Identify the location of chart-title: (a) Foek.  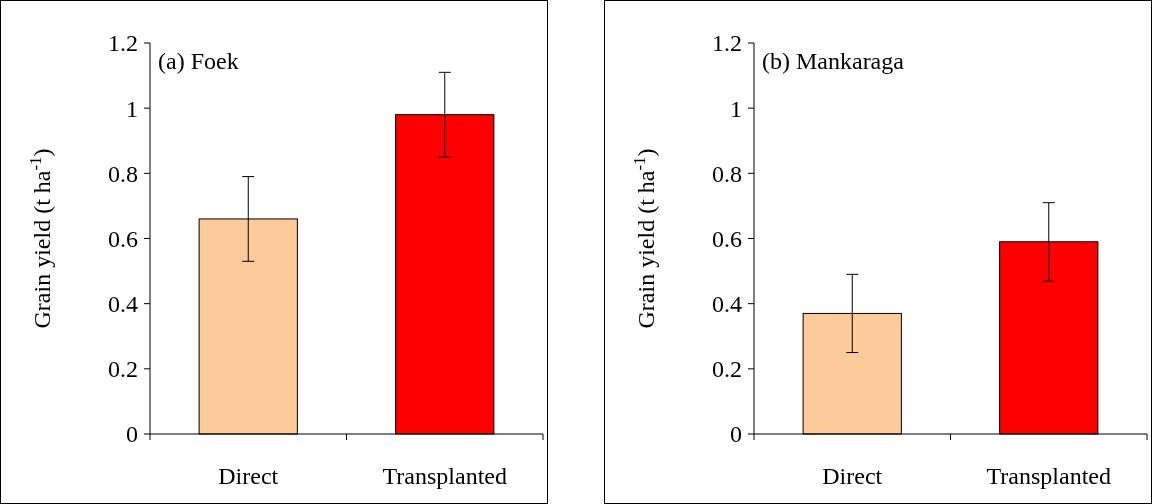
(198, 61).